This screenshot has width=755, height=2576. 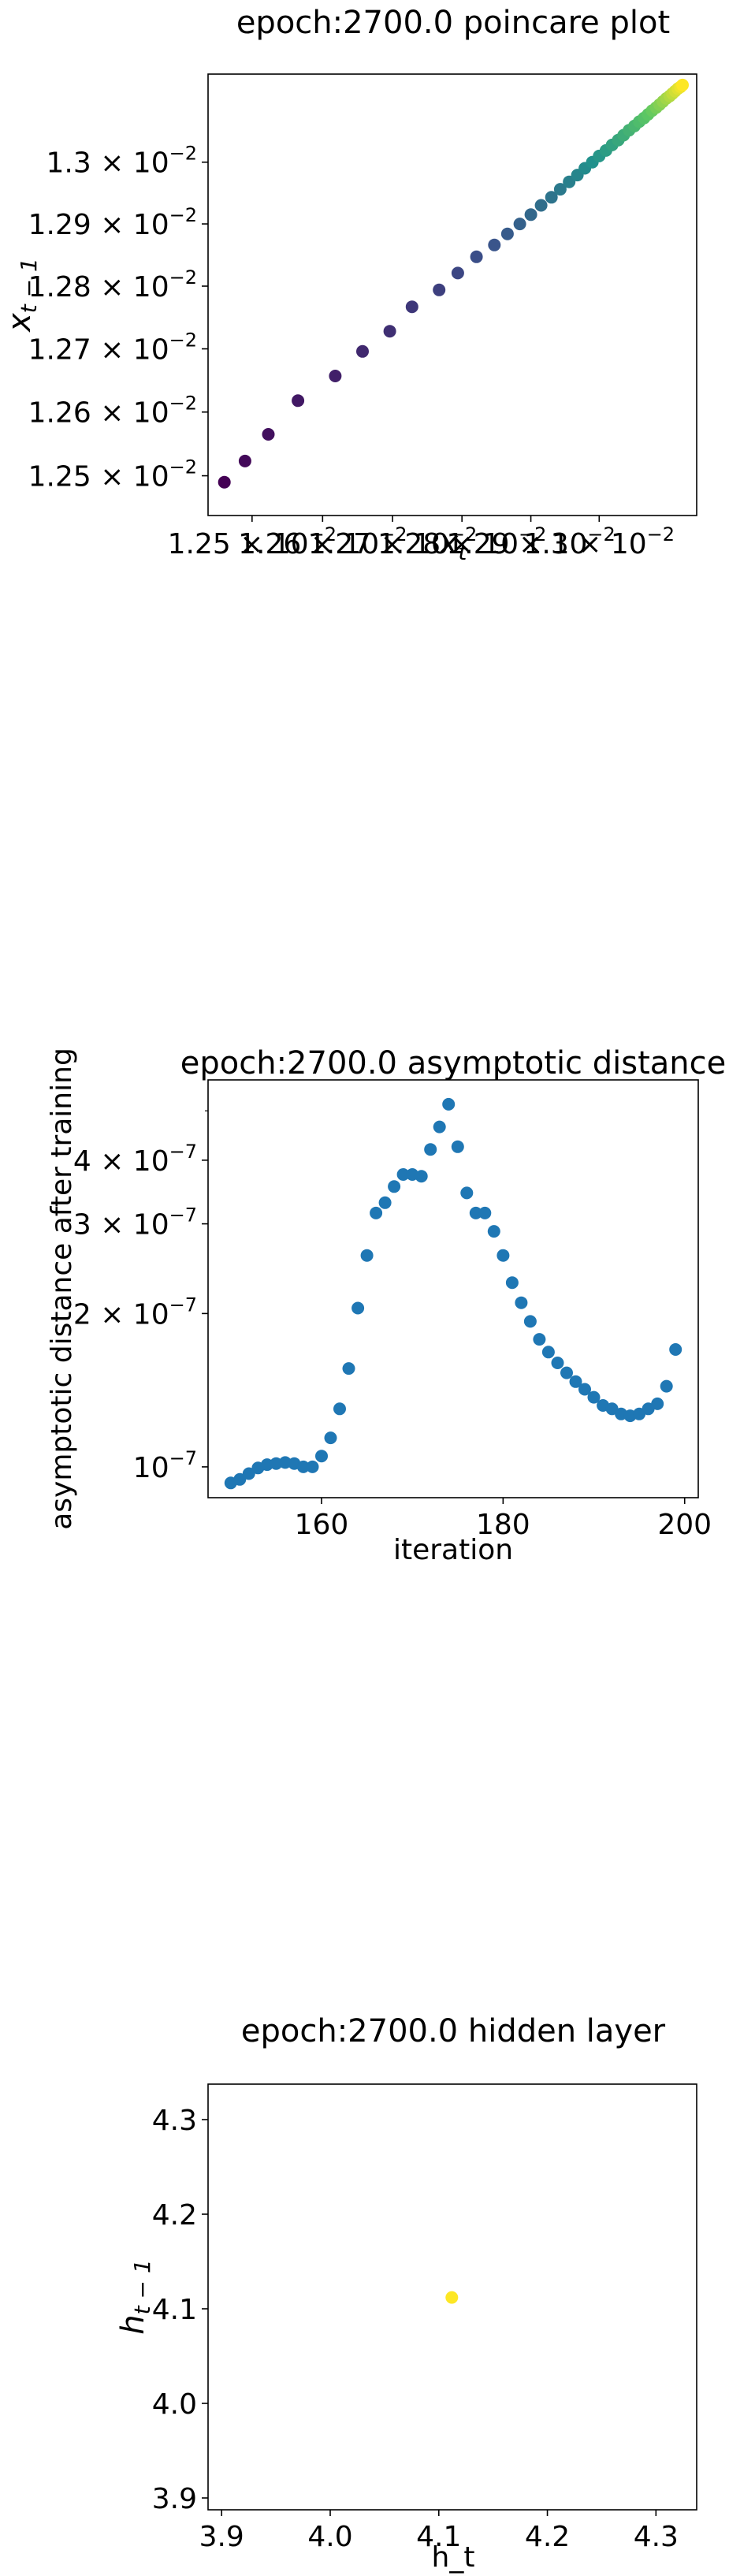 I want to click on hidden-layer-title: epoch:2700.0 hidden layer, so click(x=453, y=2031).